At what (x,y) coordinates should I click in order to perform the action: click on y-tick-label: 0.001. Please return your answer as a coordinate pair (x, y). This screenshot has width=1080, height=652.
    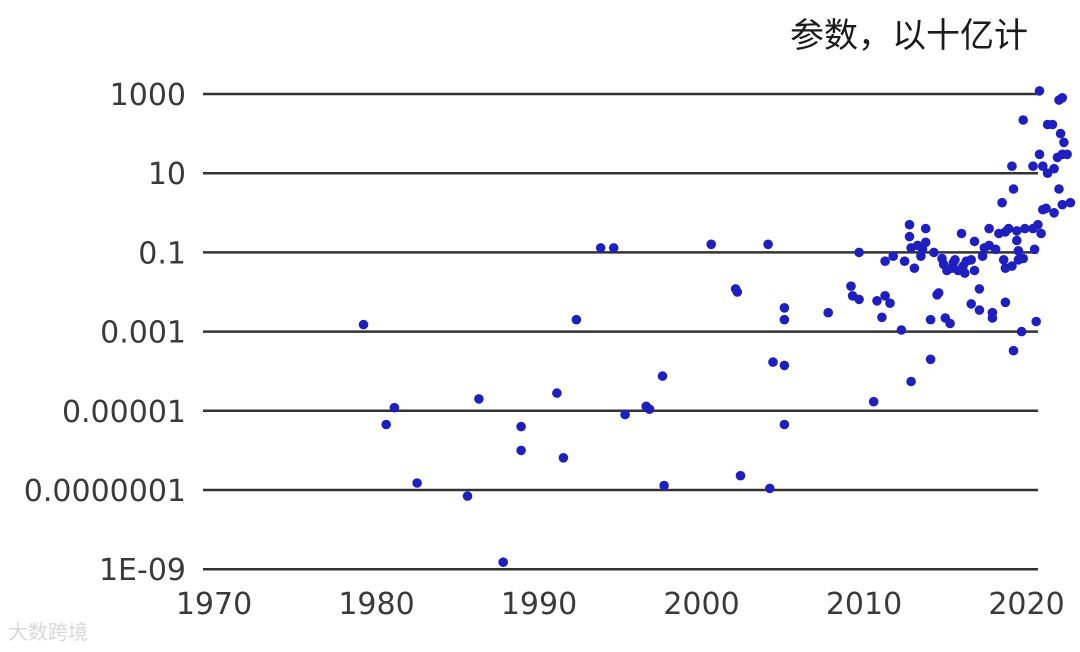
    Looking at the image, I should click on (143, 333).